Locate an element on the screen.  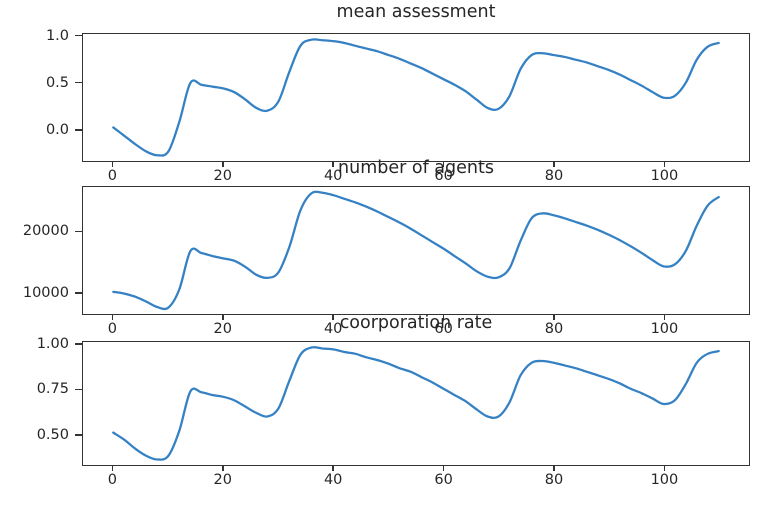
y-tick-label: 10000 is located at coordinates (45, 293).